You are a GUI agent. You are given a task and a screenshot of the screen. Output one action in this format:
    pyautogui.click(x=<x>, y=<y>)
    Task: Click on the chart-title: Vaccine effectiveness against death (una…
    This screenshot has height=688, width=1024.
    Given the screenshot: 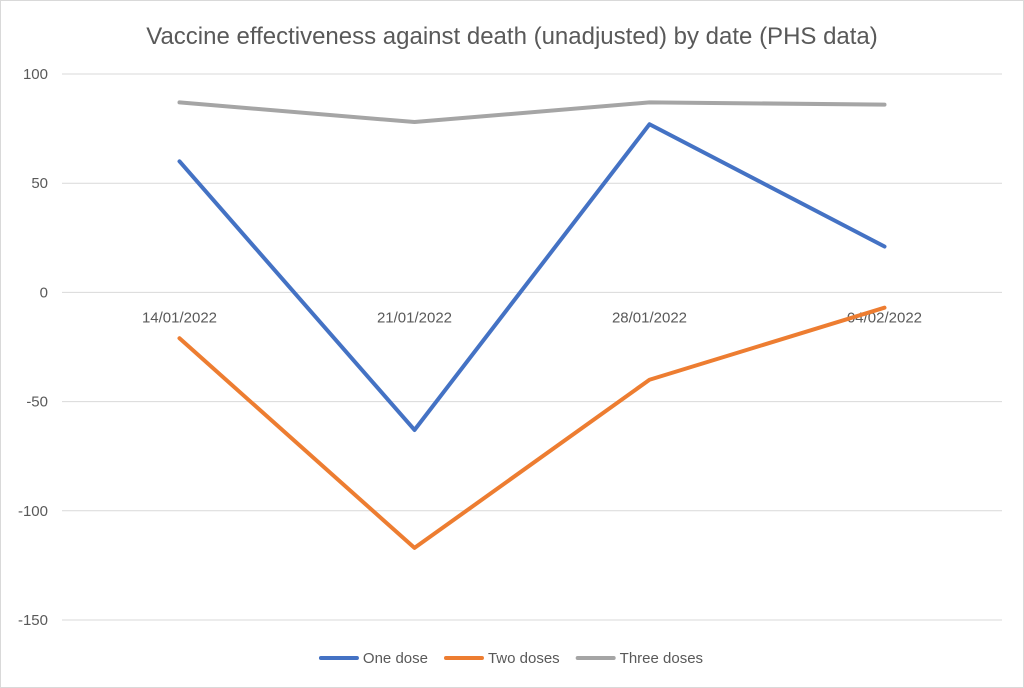 What is the action you would take?
    pyautogui.click(x=512, y=36)
    